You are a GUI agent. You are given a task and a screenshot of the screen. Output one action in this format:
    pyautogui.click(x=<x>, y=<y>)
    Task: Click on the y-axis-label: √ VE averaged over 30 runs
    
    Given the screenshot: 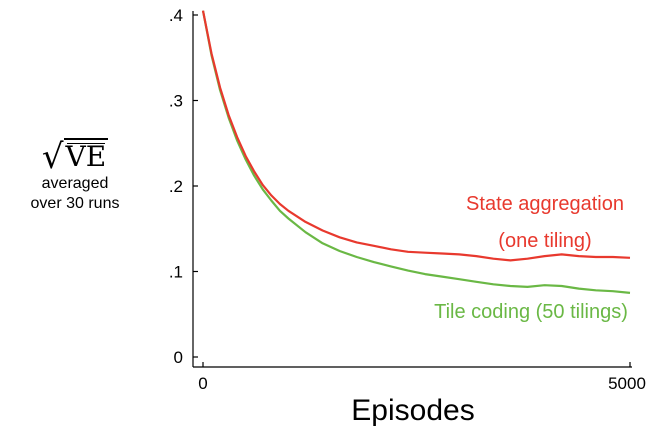 What is the action you would take?
    pyautogui.click(x=75, y=175)
    